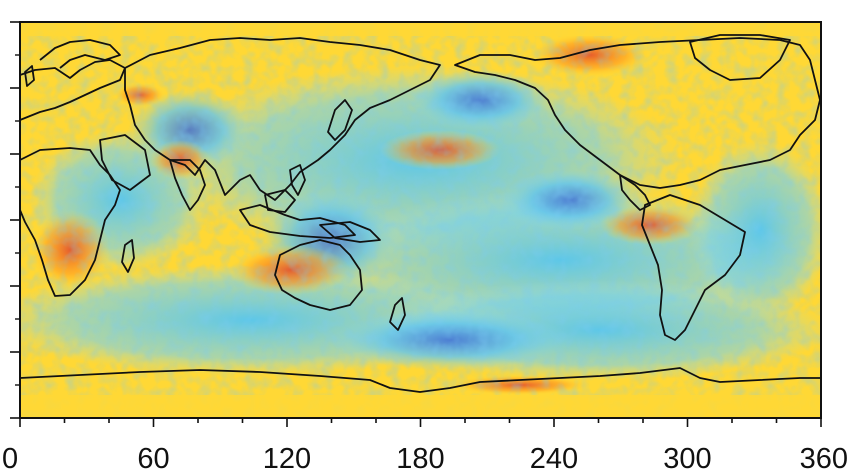 The image size is (850, 475). I want to click on x-axis: 0 60 120 180 240 300 360, so click(425, 446).